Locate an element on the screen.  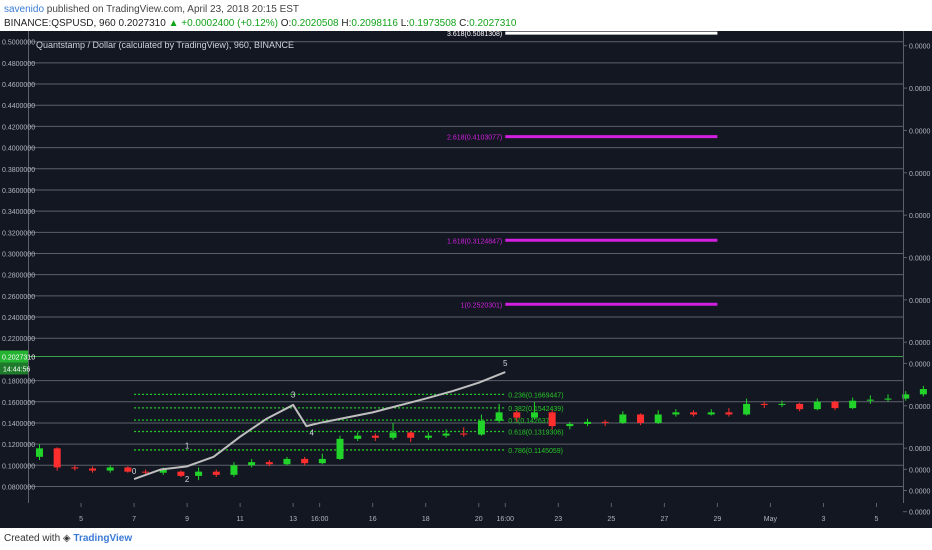
time-tick-label: 23 is located at coordinates (558, 519).